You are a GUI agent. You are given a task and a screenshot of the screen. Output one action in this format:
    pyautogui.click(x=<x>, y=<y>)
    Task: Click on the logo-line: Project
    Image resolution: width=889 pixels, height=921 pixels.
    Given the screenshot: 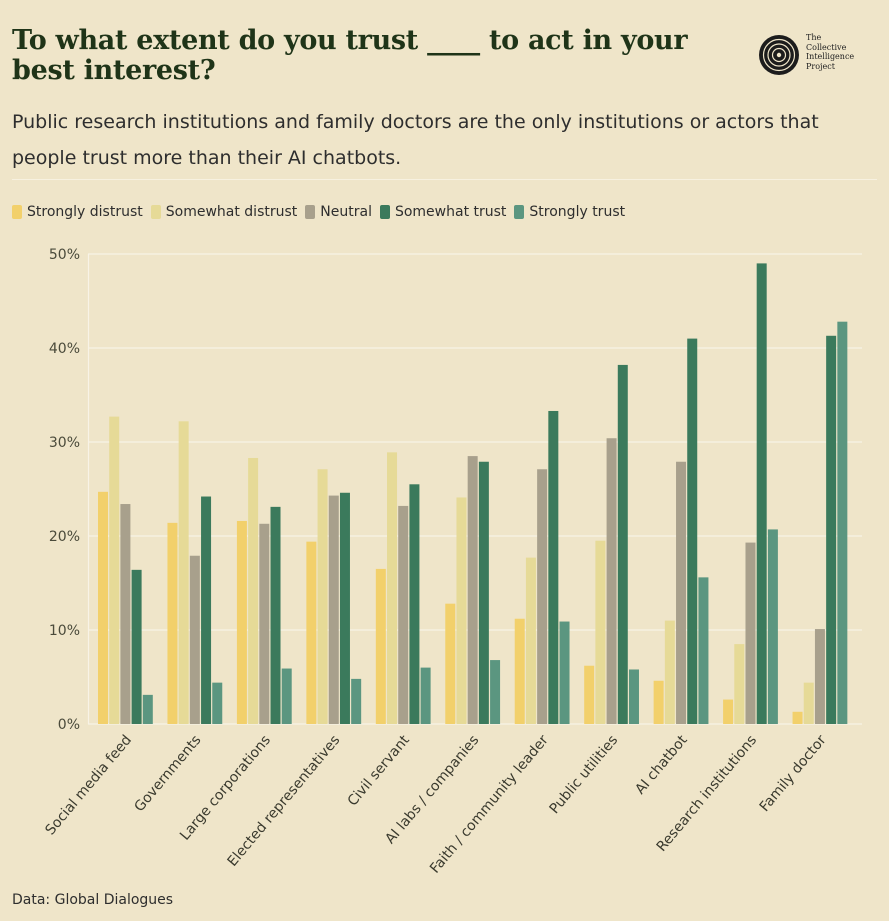 What is the action you would take?
    pyautogui.click(x=820, y=66)
    